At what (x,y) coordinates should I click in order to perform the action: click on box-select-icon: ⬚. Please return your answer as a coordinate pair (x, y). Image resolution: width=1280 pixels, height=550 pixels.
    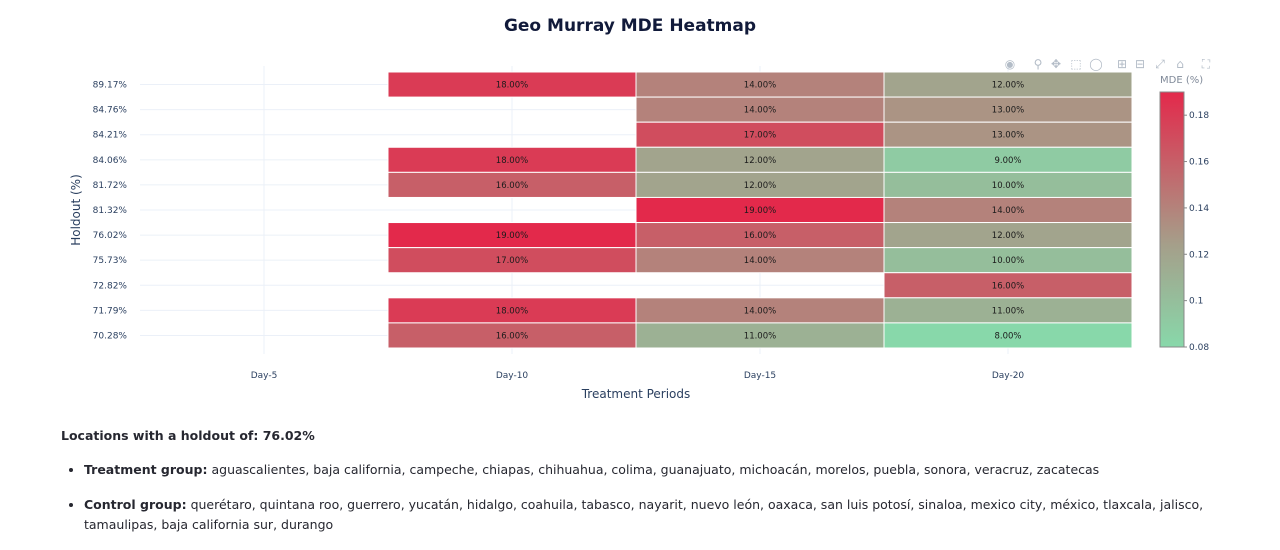
    Looking at the image, I should click on (1076, 64).